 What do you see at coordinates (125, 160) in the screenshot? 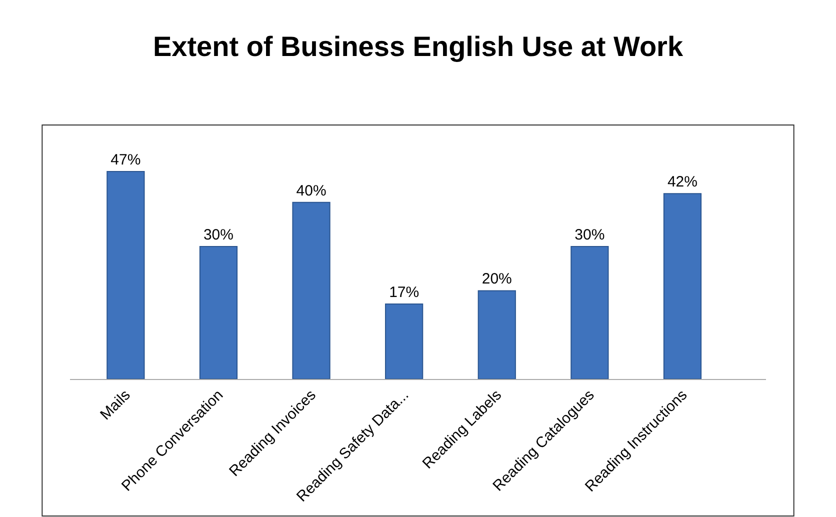
I see `data-label: 47%` at bounding box center [125, 160].